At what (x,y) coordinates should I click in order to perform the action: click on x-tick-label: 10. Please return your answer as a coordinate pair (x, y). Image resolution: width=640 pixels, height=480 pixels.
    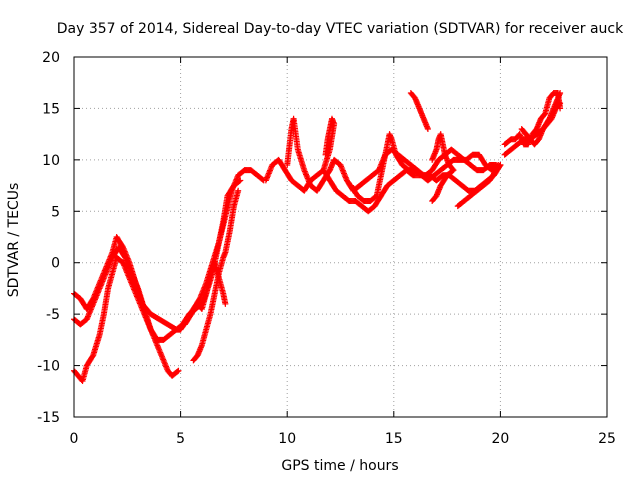
    Looking at the image, I should click on (287, 439).